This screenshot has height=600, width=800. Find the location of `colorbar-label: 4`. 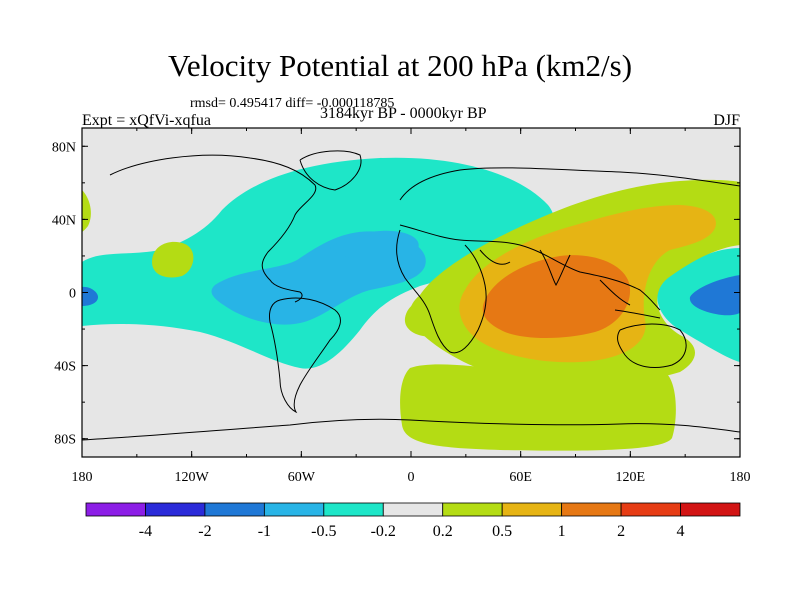

colorbar-label: 4 is located at coordinates (681, 531).